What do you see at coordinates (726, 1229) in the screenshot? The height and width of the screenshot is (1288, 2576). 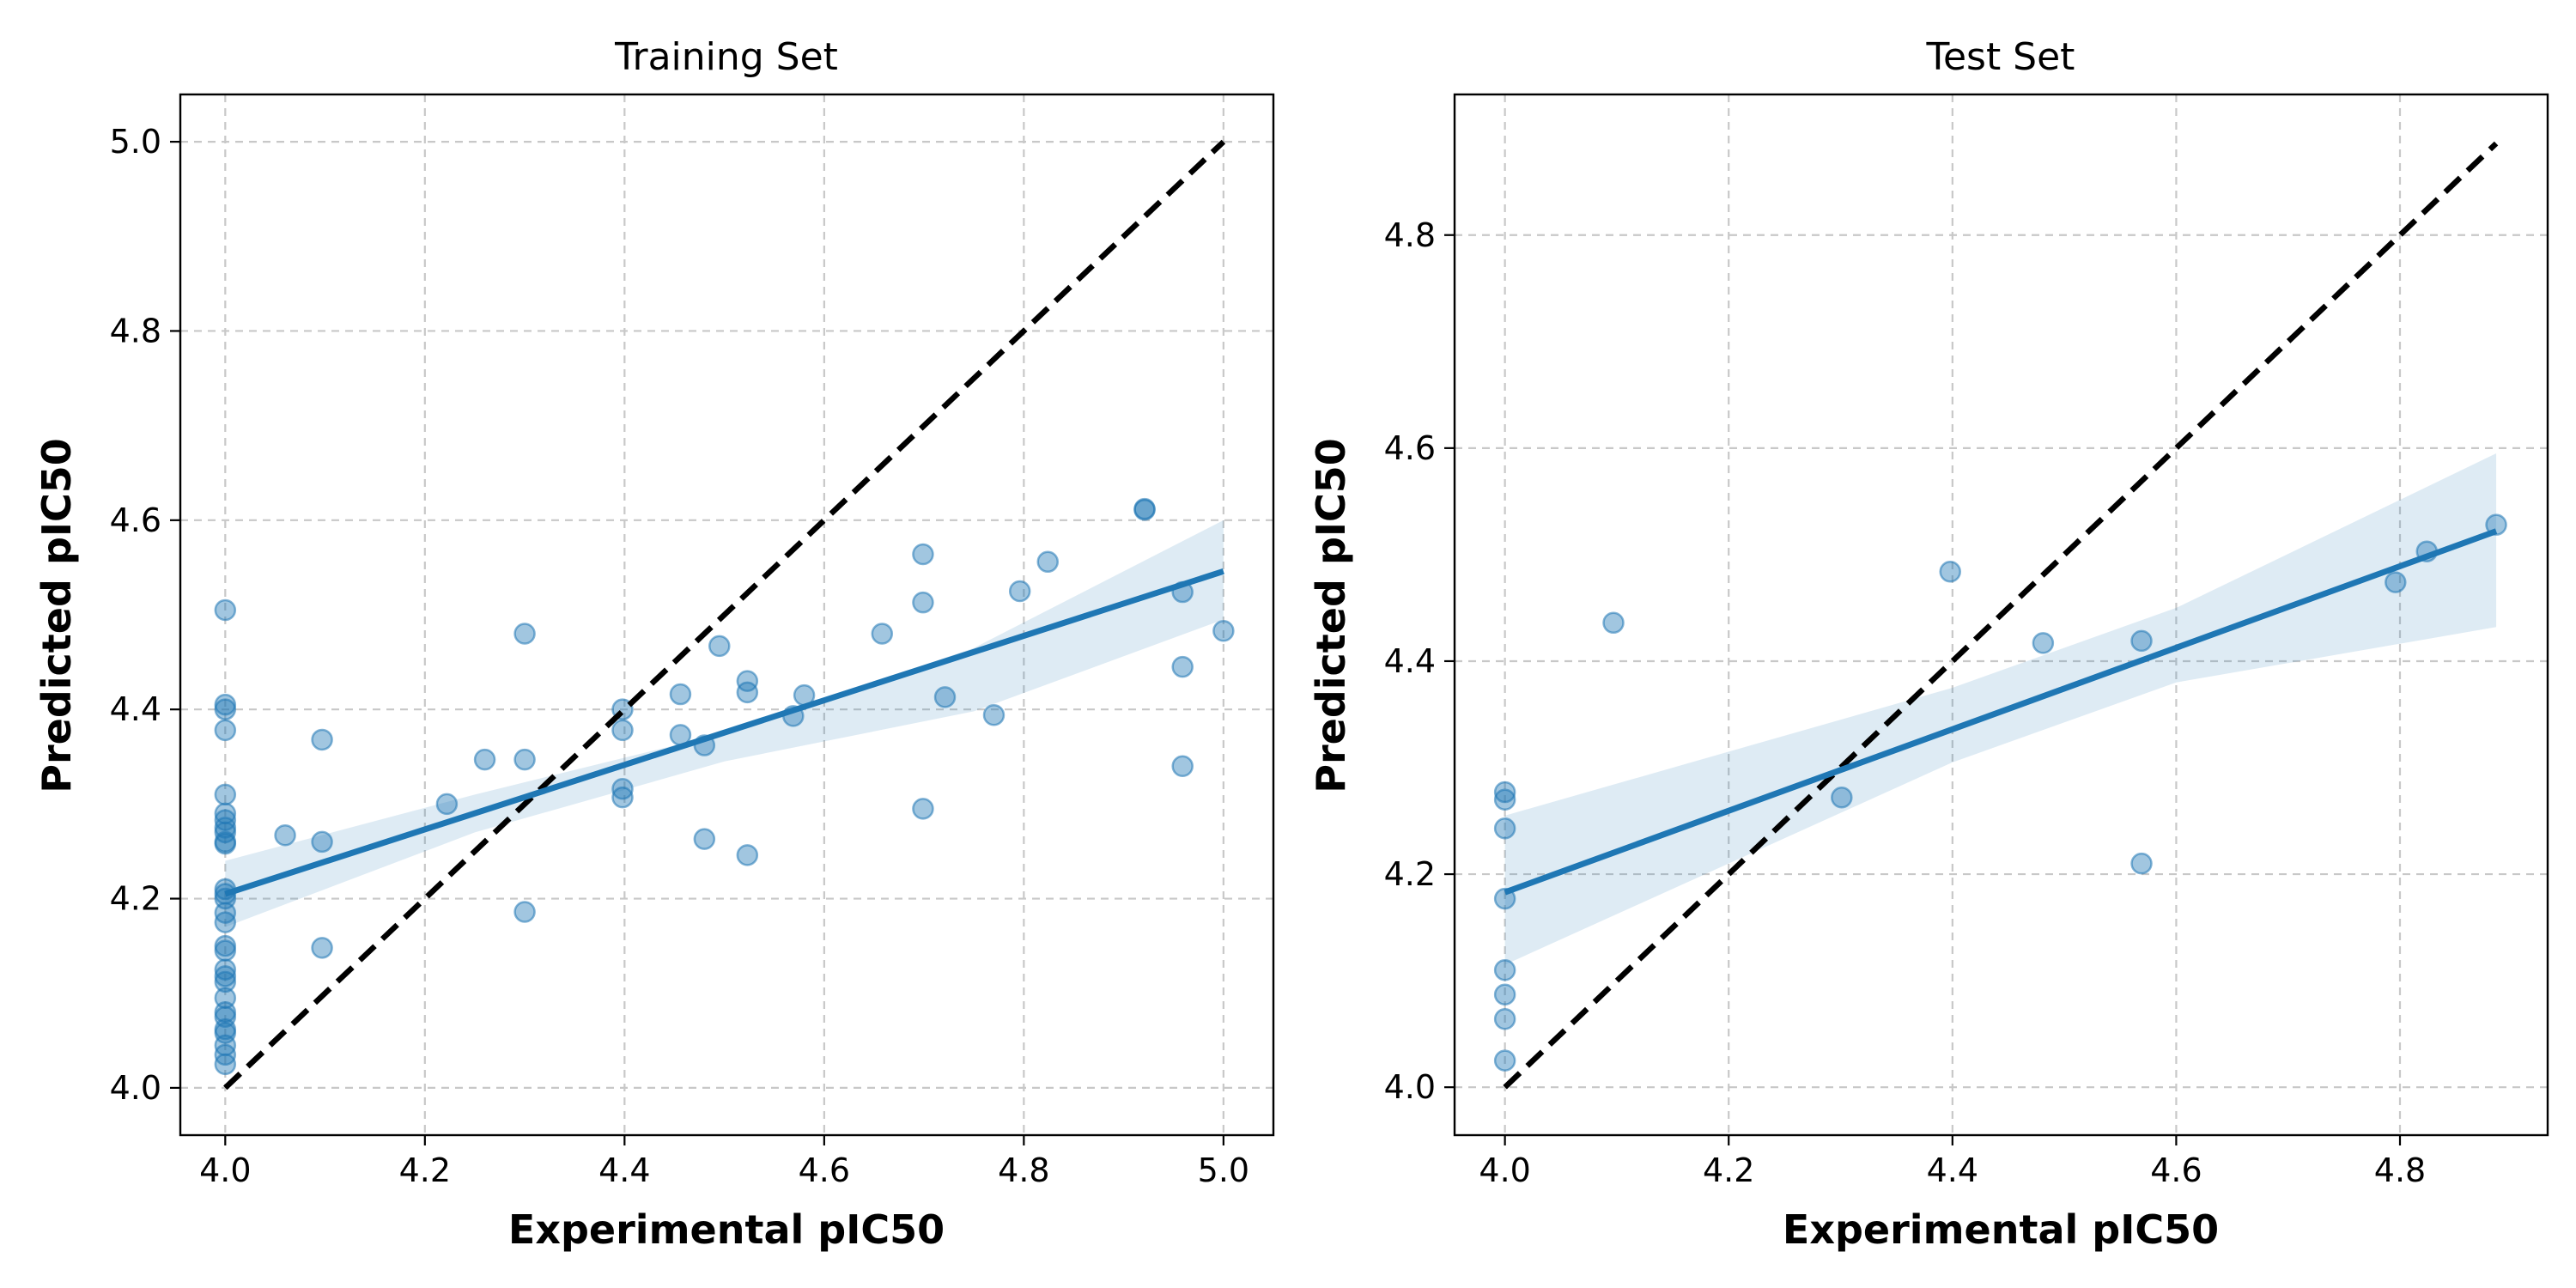 I see `training-x-axis-label: Experimental pIC50` at bounding box center [726, 1229].